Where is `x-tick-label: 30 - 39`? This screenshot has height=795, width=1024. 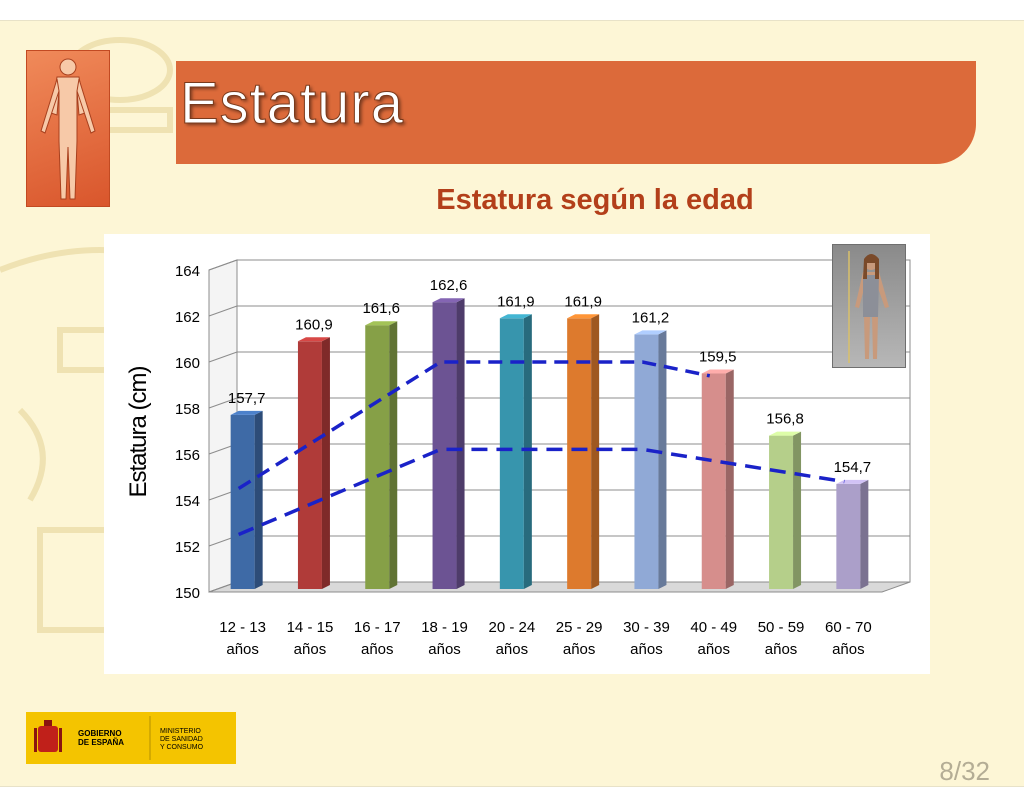 x-tick-label: 30 - 39 is located at coordinates (646, 627).